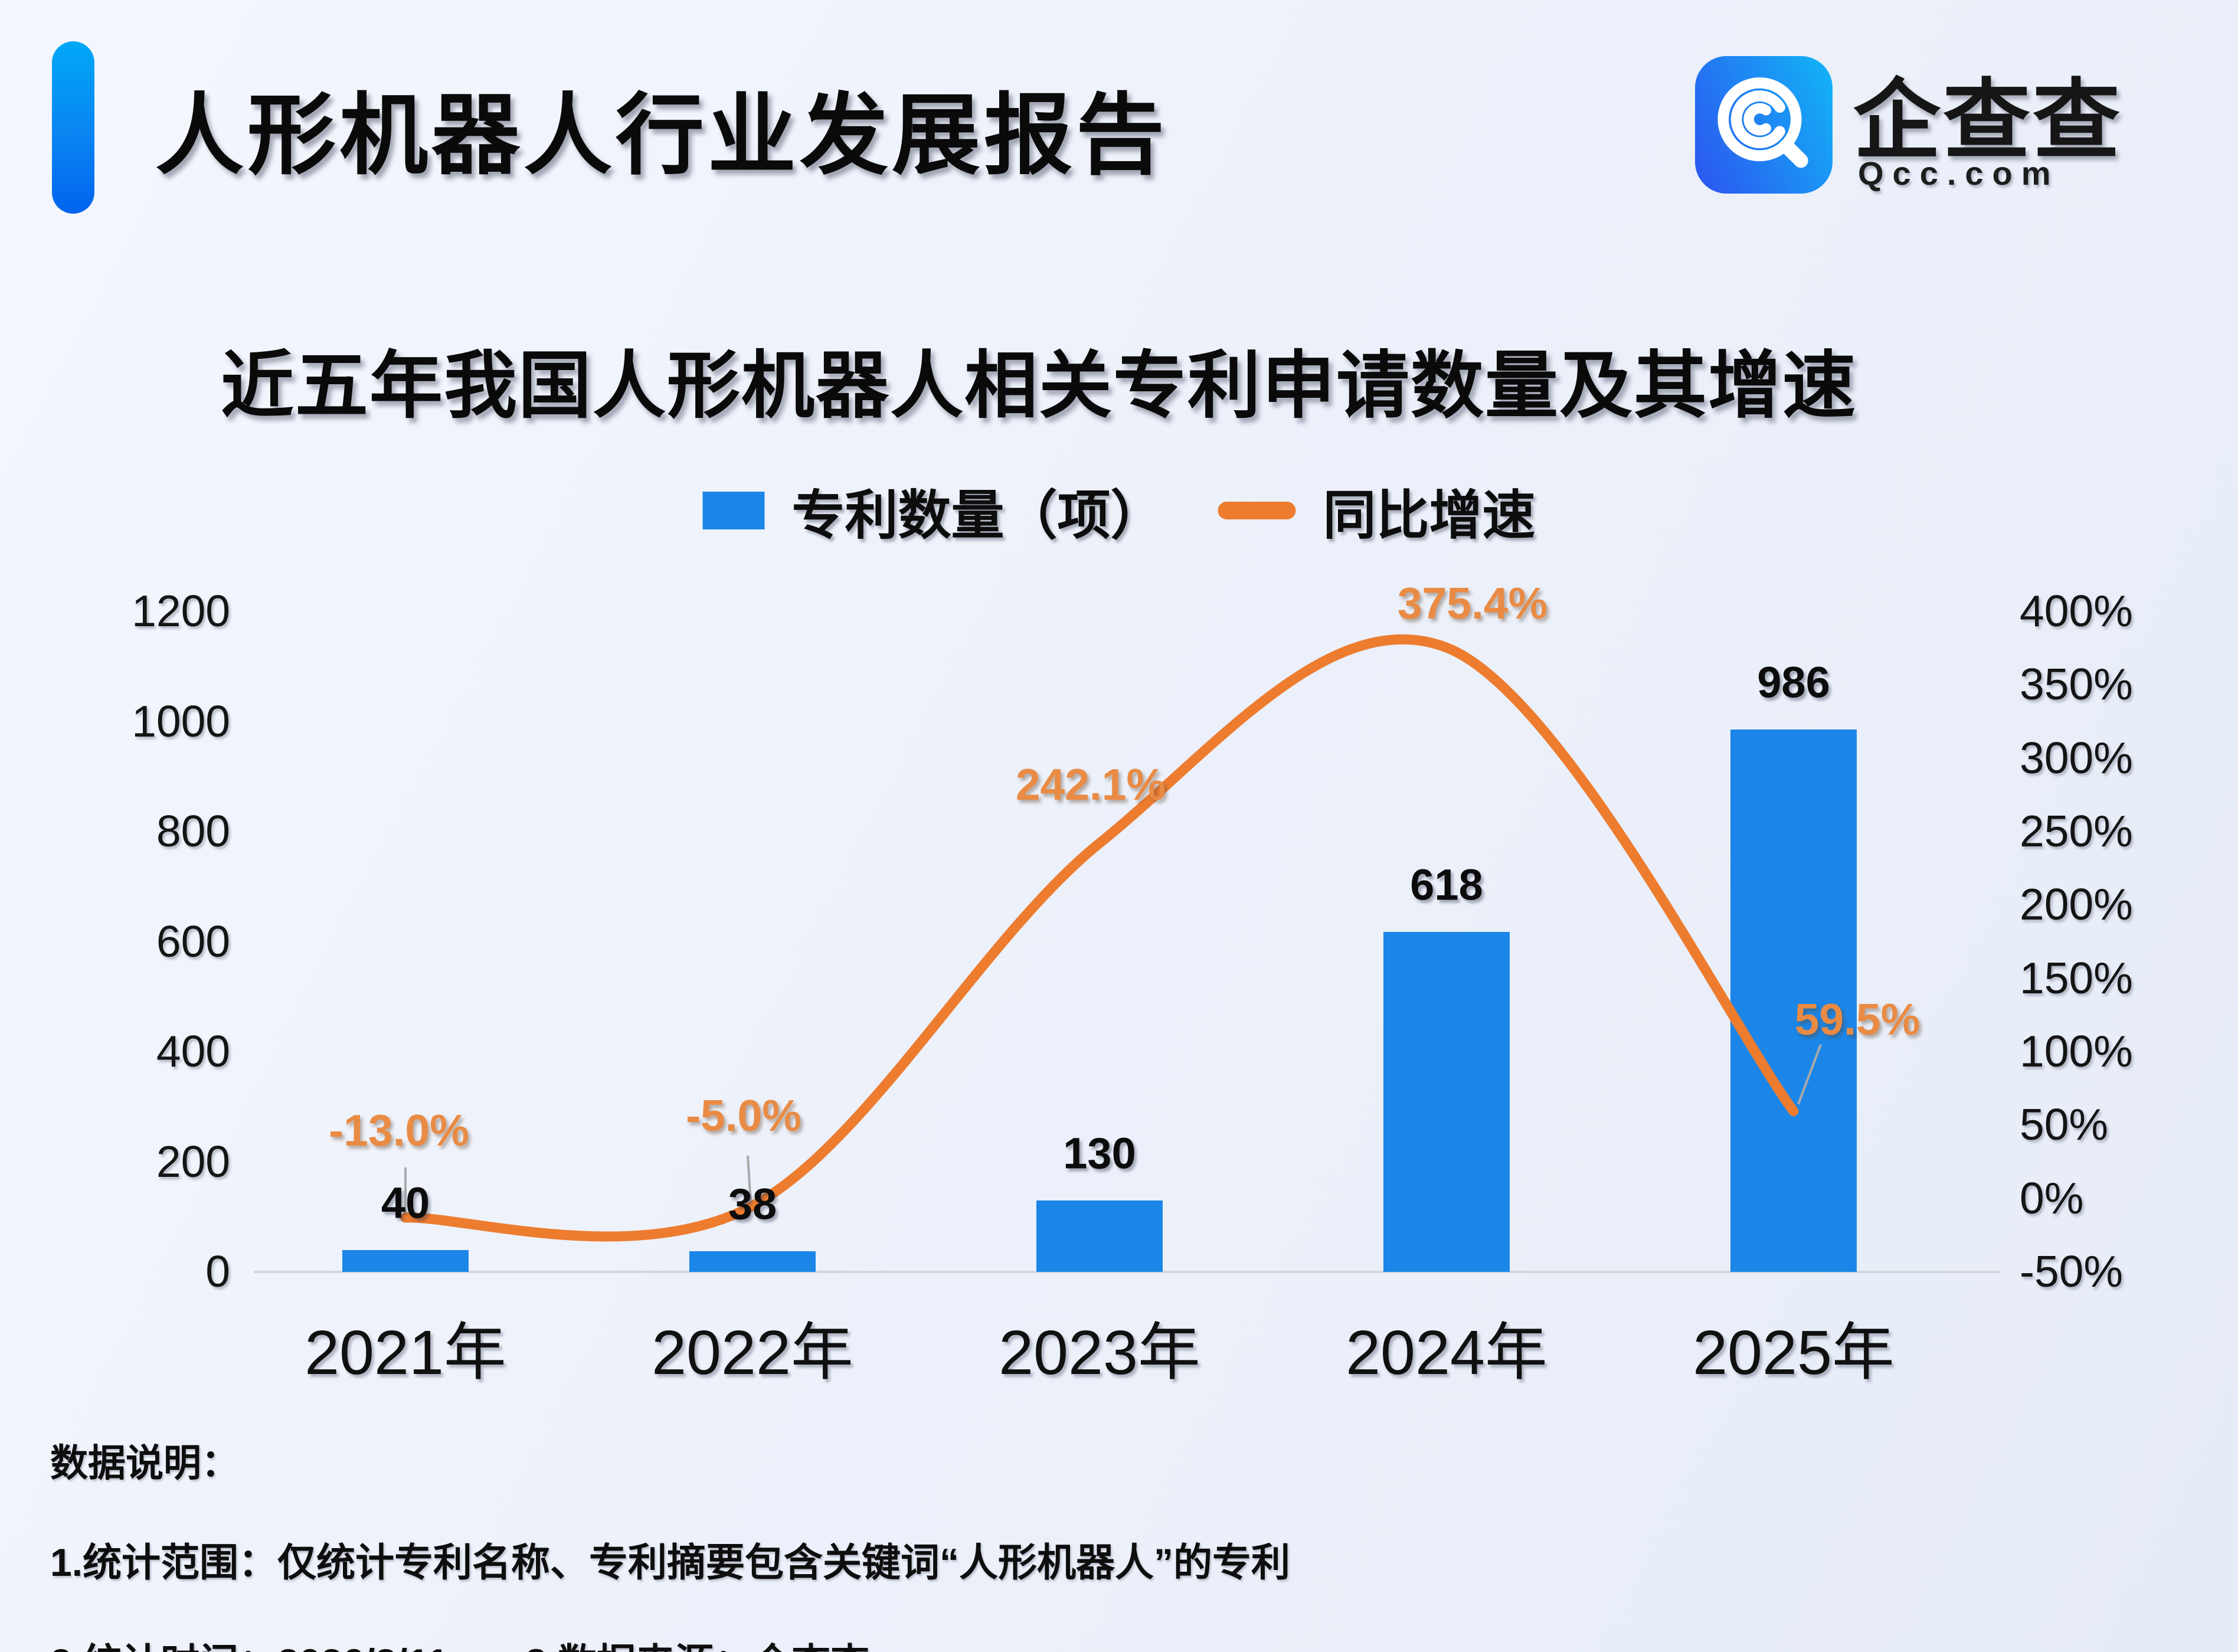 This screenshot has height=1652, width=2238. What do you see at coordinates (1090, 784) in the screenshot?
I see `growth-value-label: 242.1%` at bounding box center [1090, 784].